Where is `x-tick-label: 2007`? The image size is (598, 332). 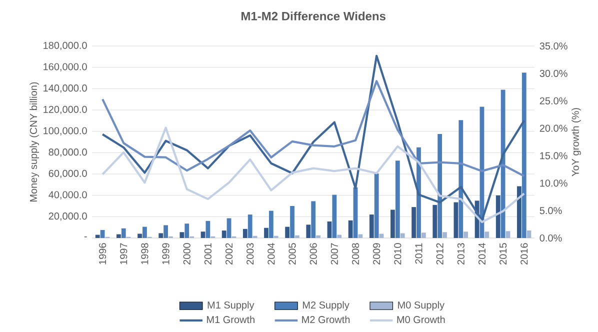
x-tick-label: 2007 is located at coordinates (334, 253).